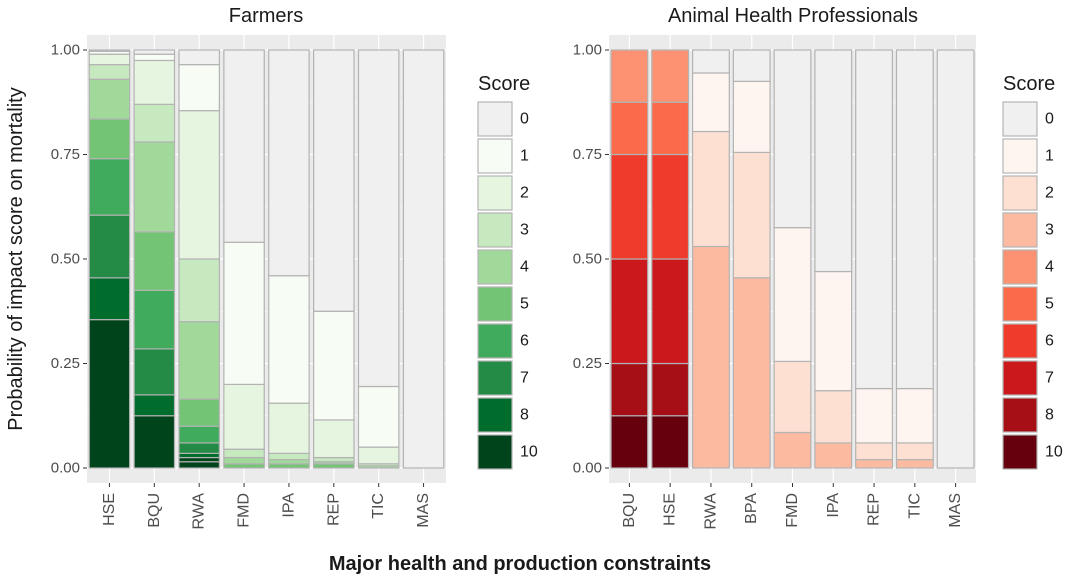 The width and height of the screenshot is (1074, 582). Describe the element at coordinates (520, 564) in the screenshot. I see `x-axis-title: Major health and production constraints` at that location.